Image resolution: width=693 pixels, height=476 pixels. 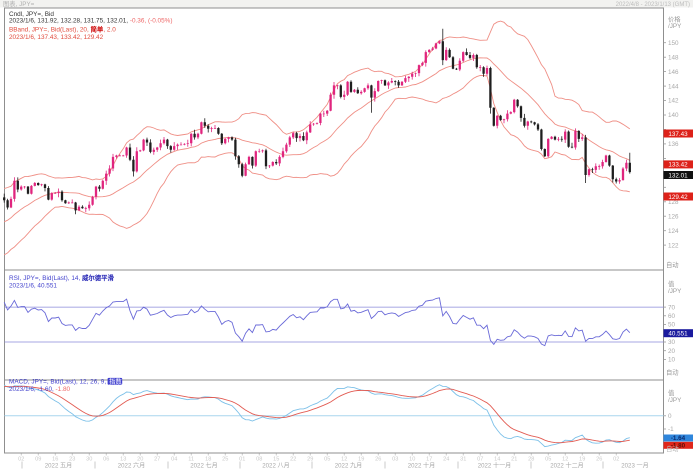 What do you see at coordinates (673, 115) in the screenshot?
I see `svg-text: 140` at bounding box center [673, 115].